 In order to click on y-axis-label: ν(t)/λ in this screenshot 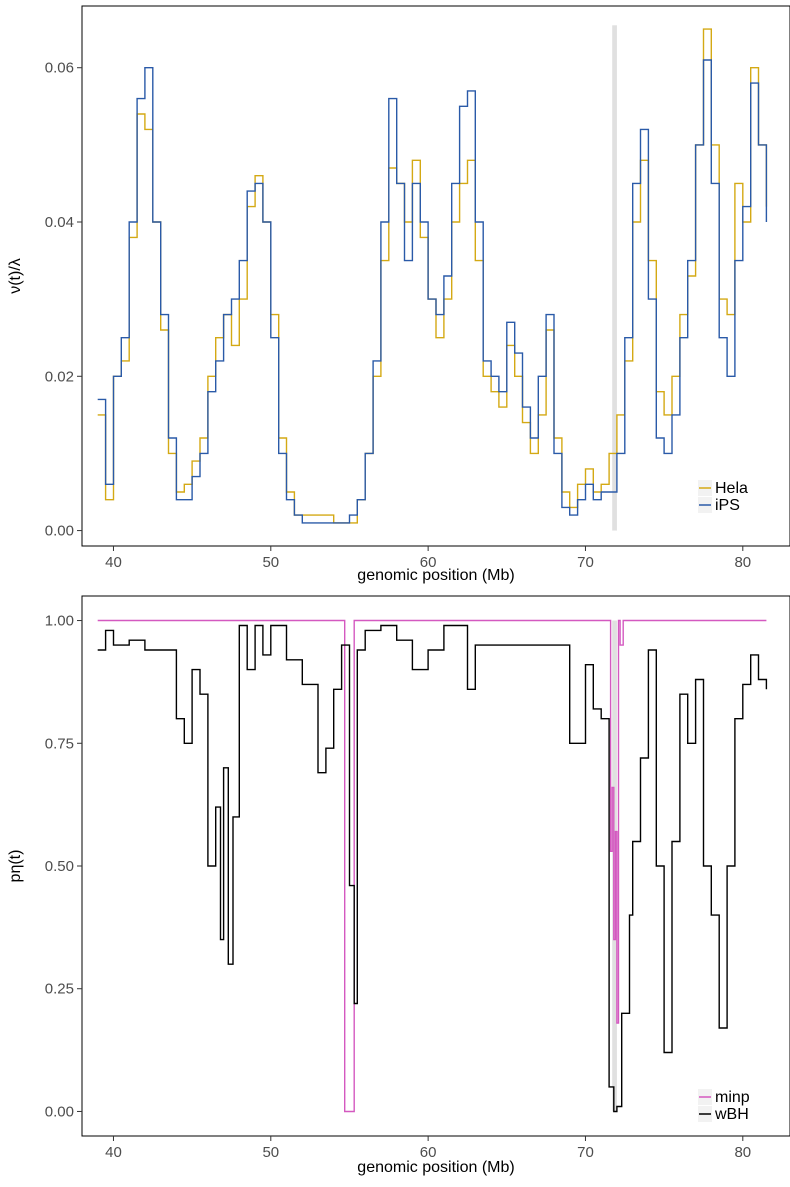, I will do `click(15, 276)`.